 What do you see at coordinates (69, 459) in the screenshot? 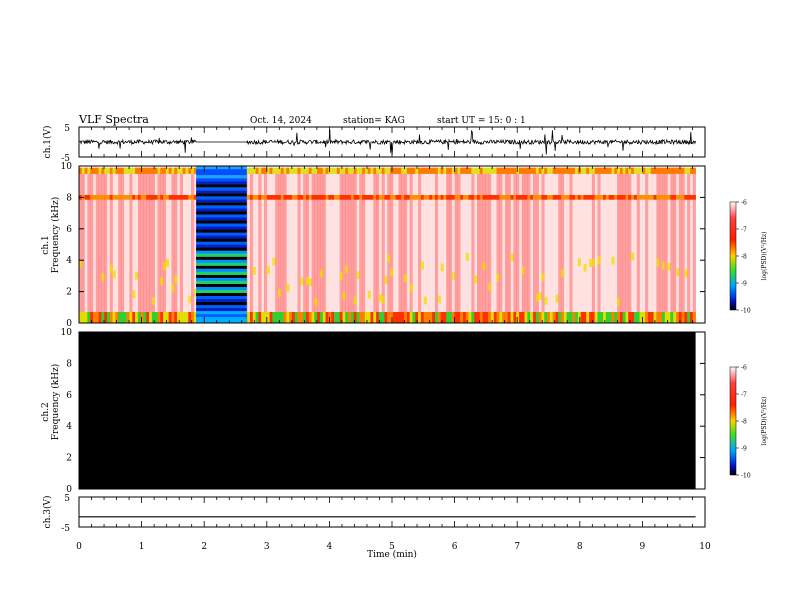
I see `ch2-ytick-label: 2` at bounding box center [69, 459].